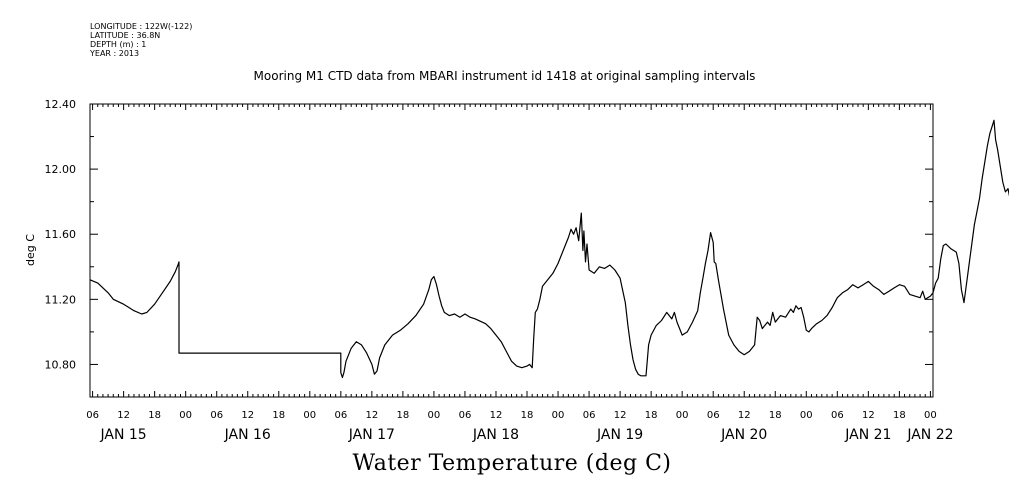 Image resolution: width=1009 pixels, height=504 pixels. What do you see at coordinates (512, 463) in the screenshot?
I see `figure-label: Water Temperature (deg C)` at bounding box center [512, 463].